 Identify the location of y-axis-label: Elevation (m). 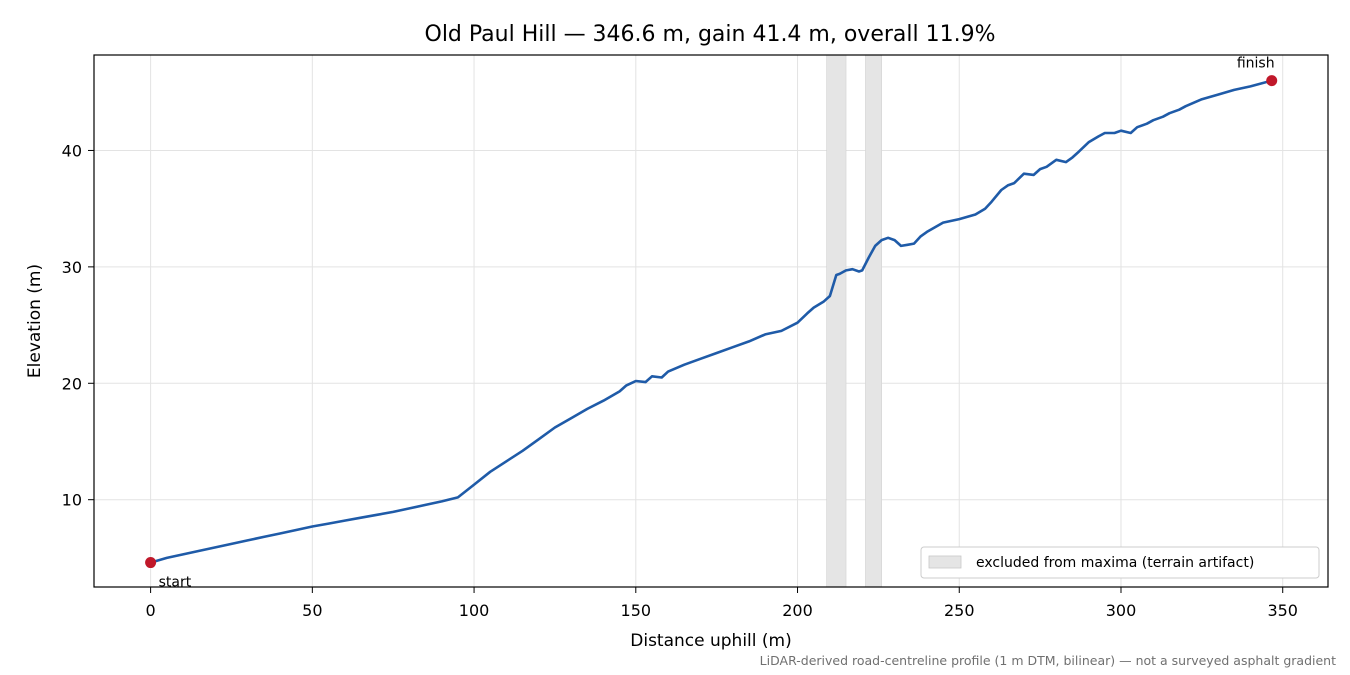
(35, 321).